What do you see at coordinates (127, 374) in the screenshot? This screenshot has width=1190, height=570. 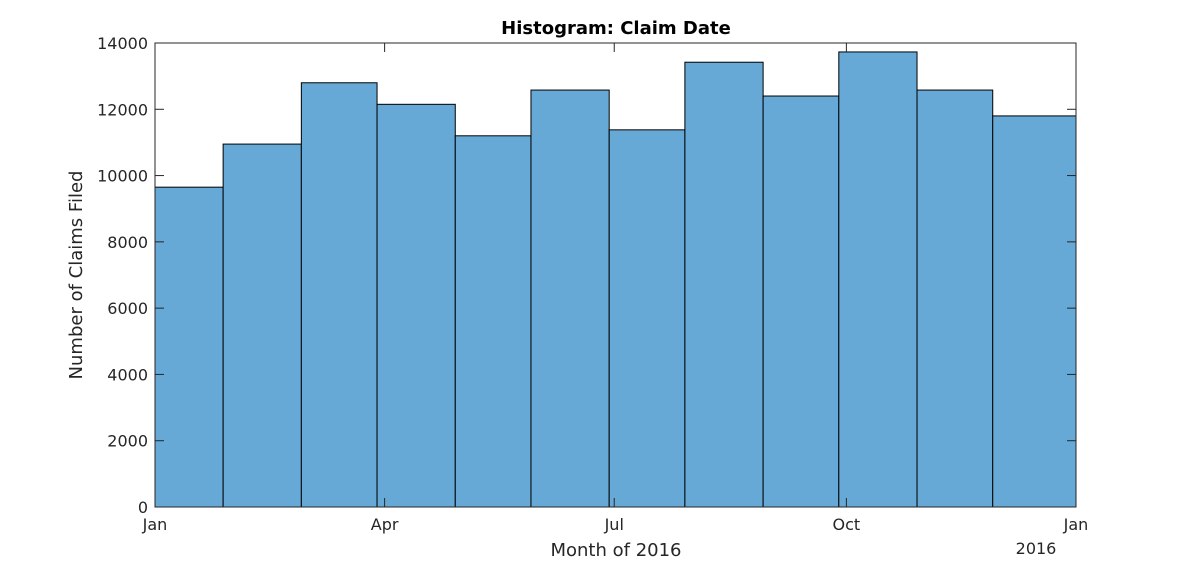 I see `y-tick-label: 4000` at bounding box center [127, 374].